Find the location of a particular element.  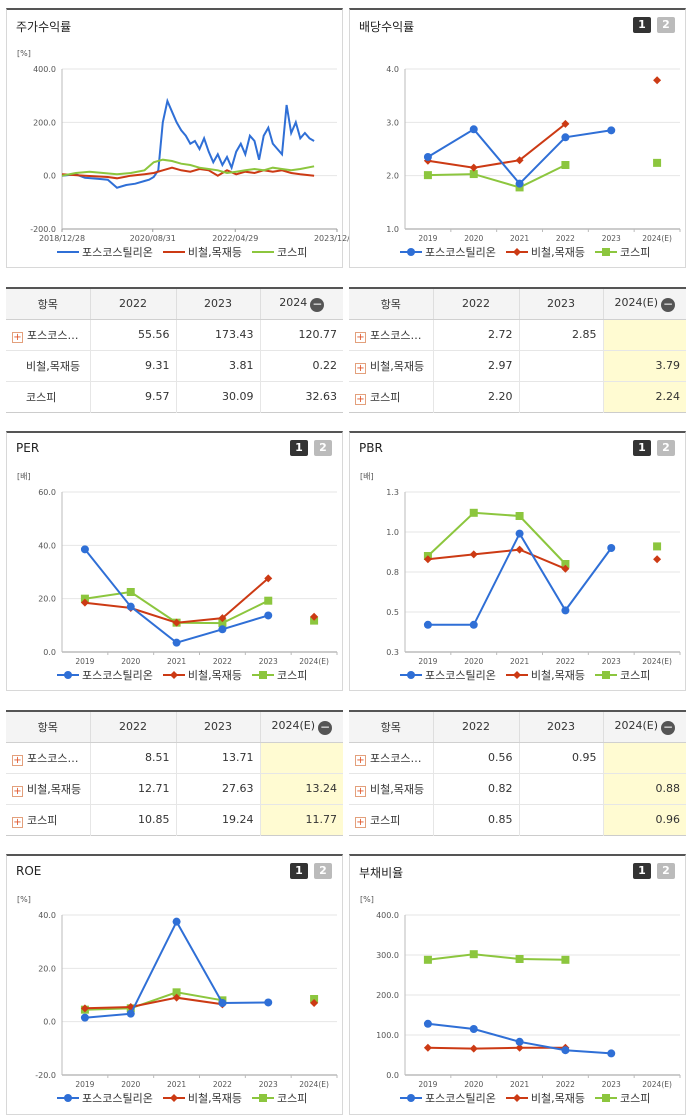

table-cell: 8.51 is located at coordinates (132, 758).